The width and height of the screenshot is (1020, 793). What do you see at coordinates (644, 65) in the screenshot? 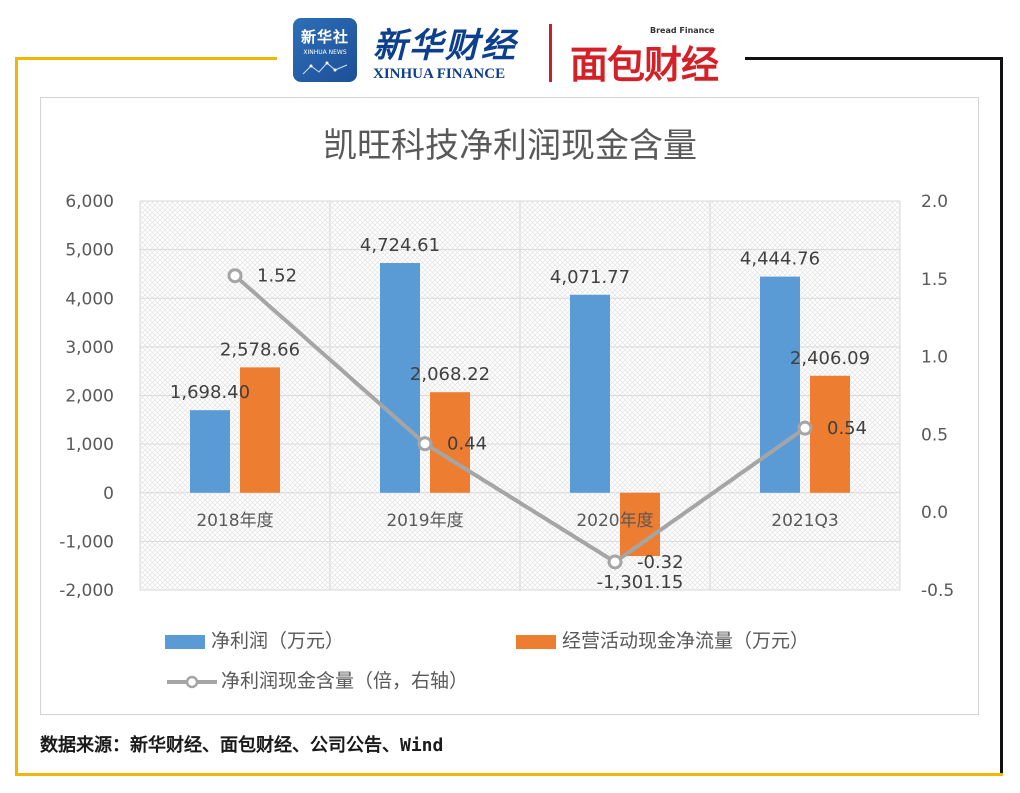
I see `bread-finance-logo-cn: 面包财经` at bounding box center [644, 65].